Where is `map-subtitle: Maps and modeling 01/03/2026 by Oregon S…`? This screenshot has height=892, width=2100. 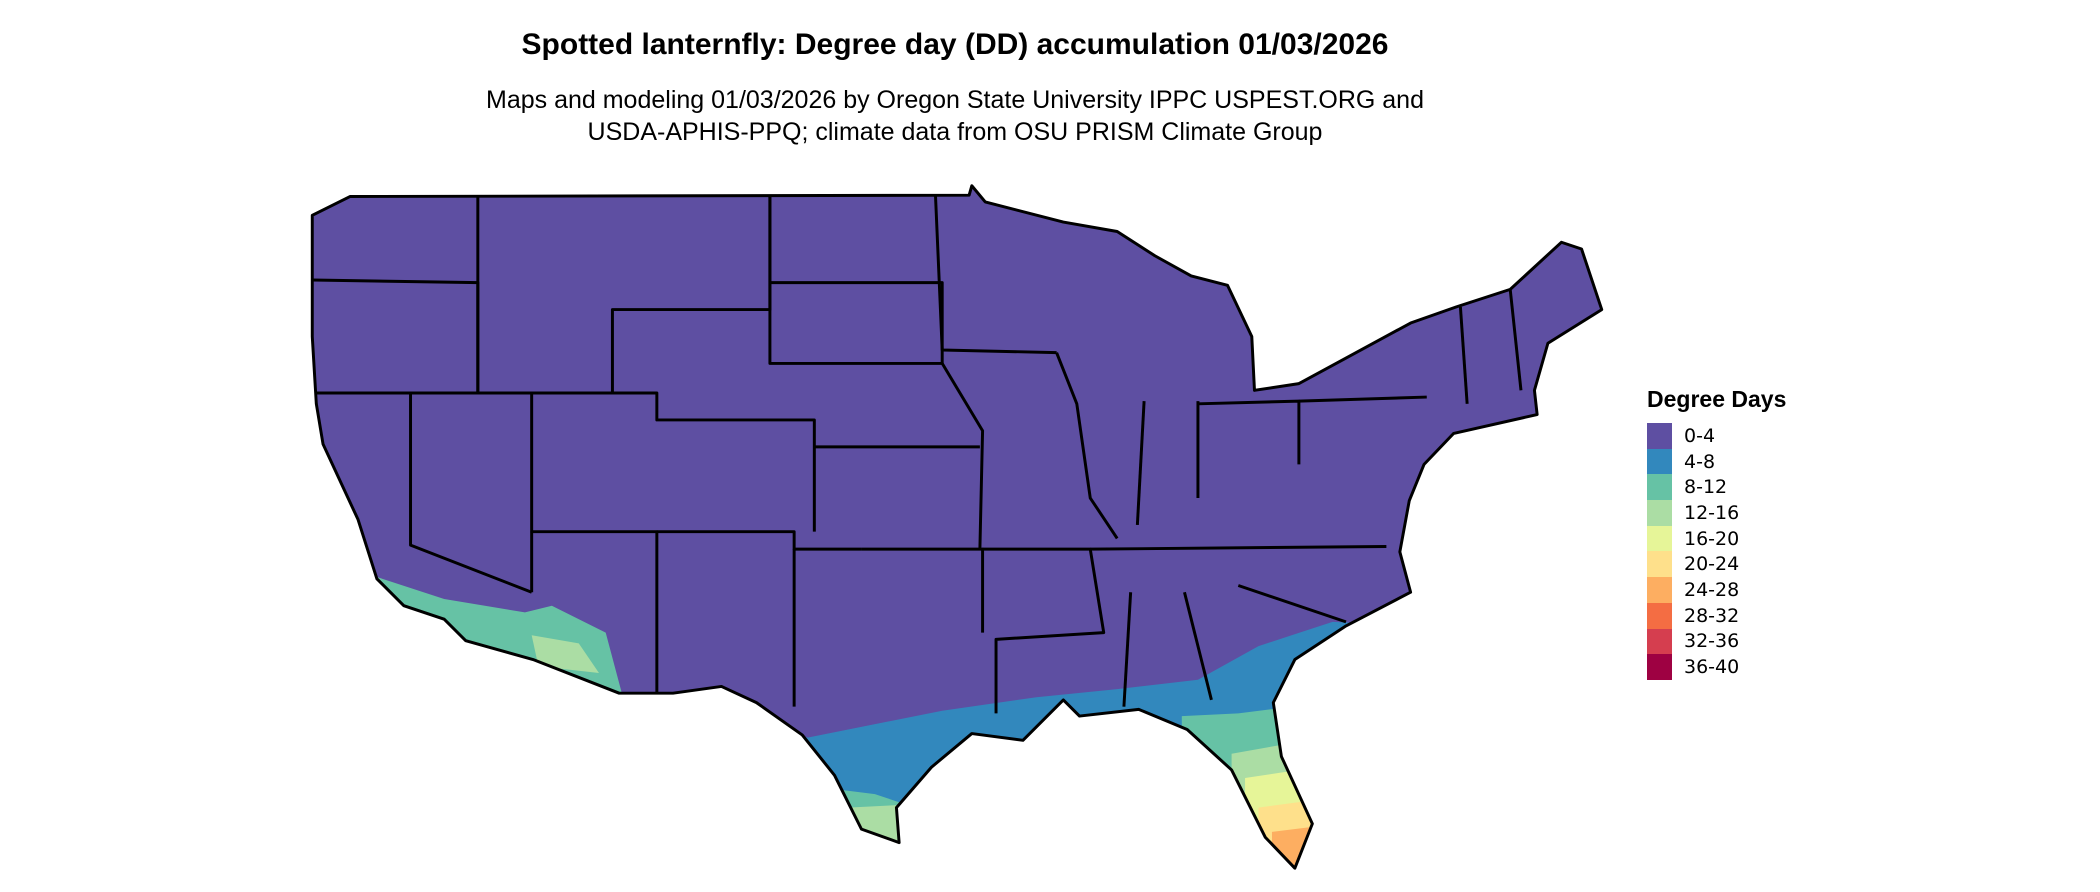
map-subtitle: Maps and modeling 01/03/2026 by Oregon S… is located at coordinates (955, 116).